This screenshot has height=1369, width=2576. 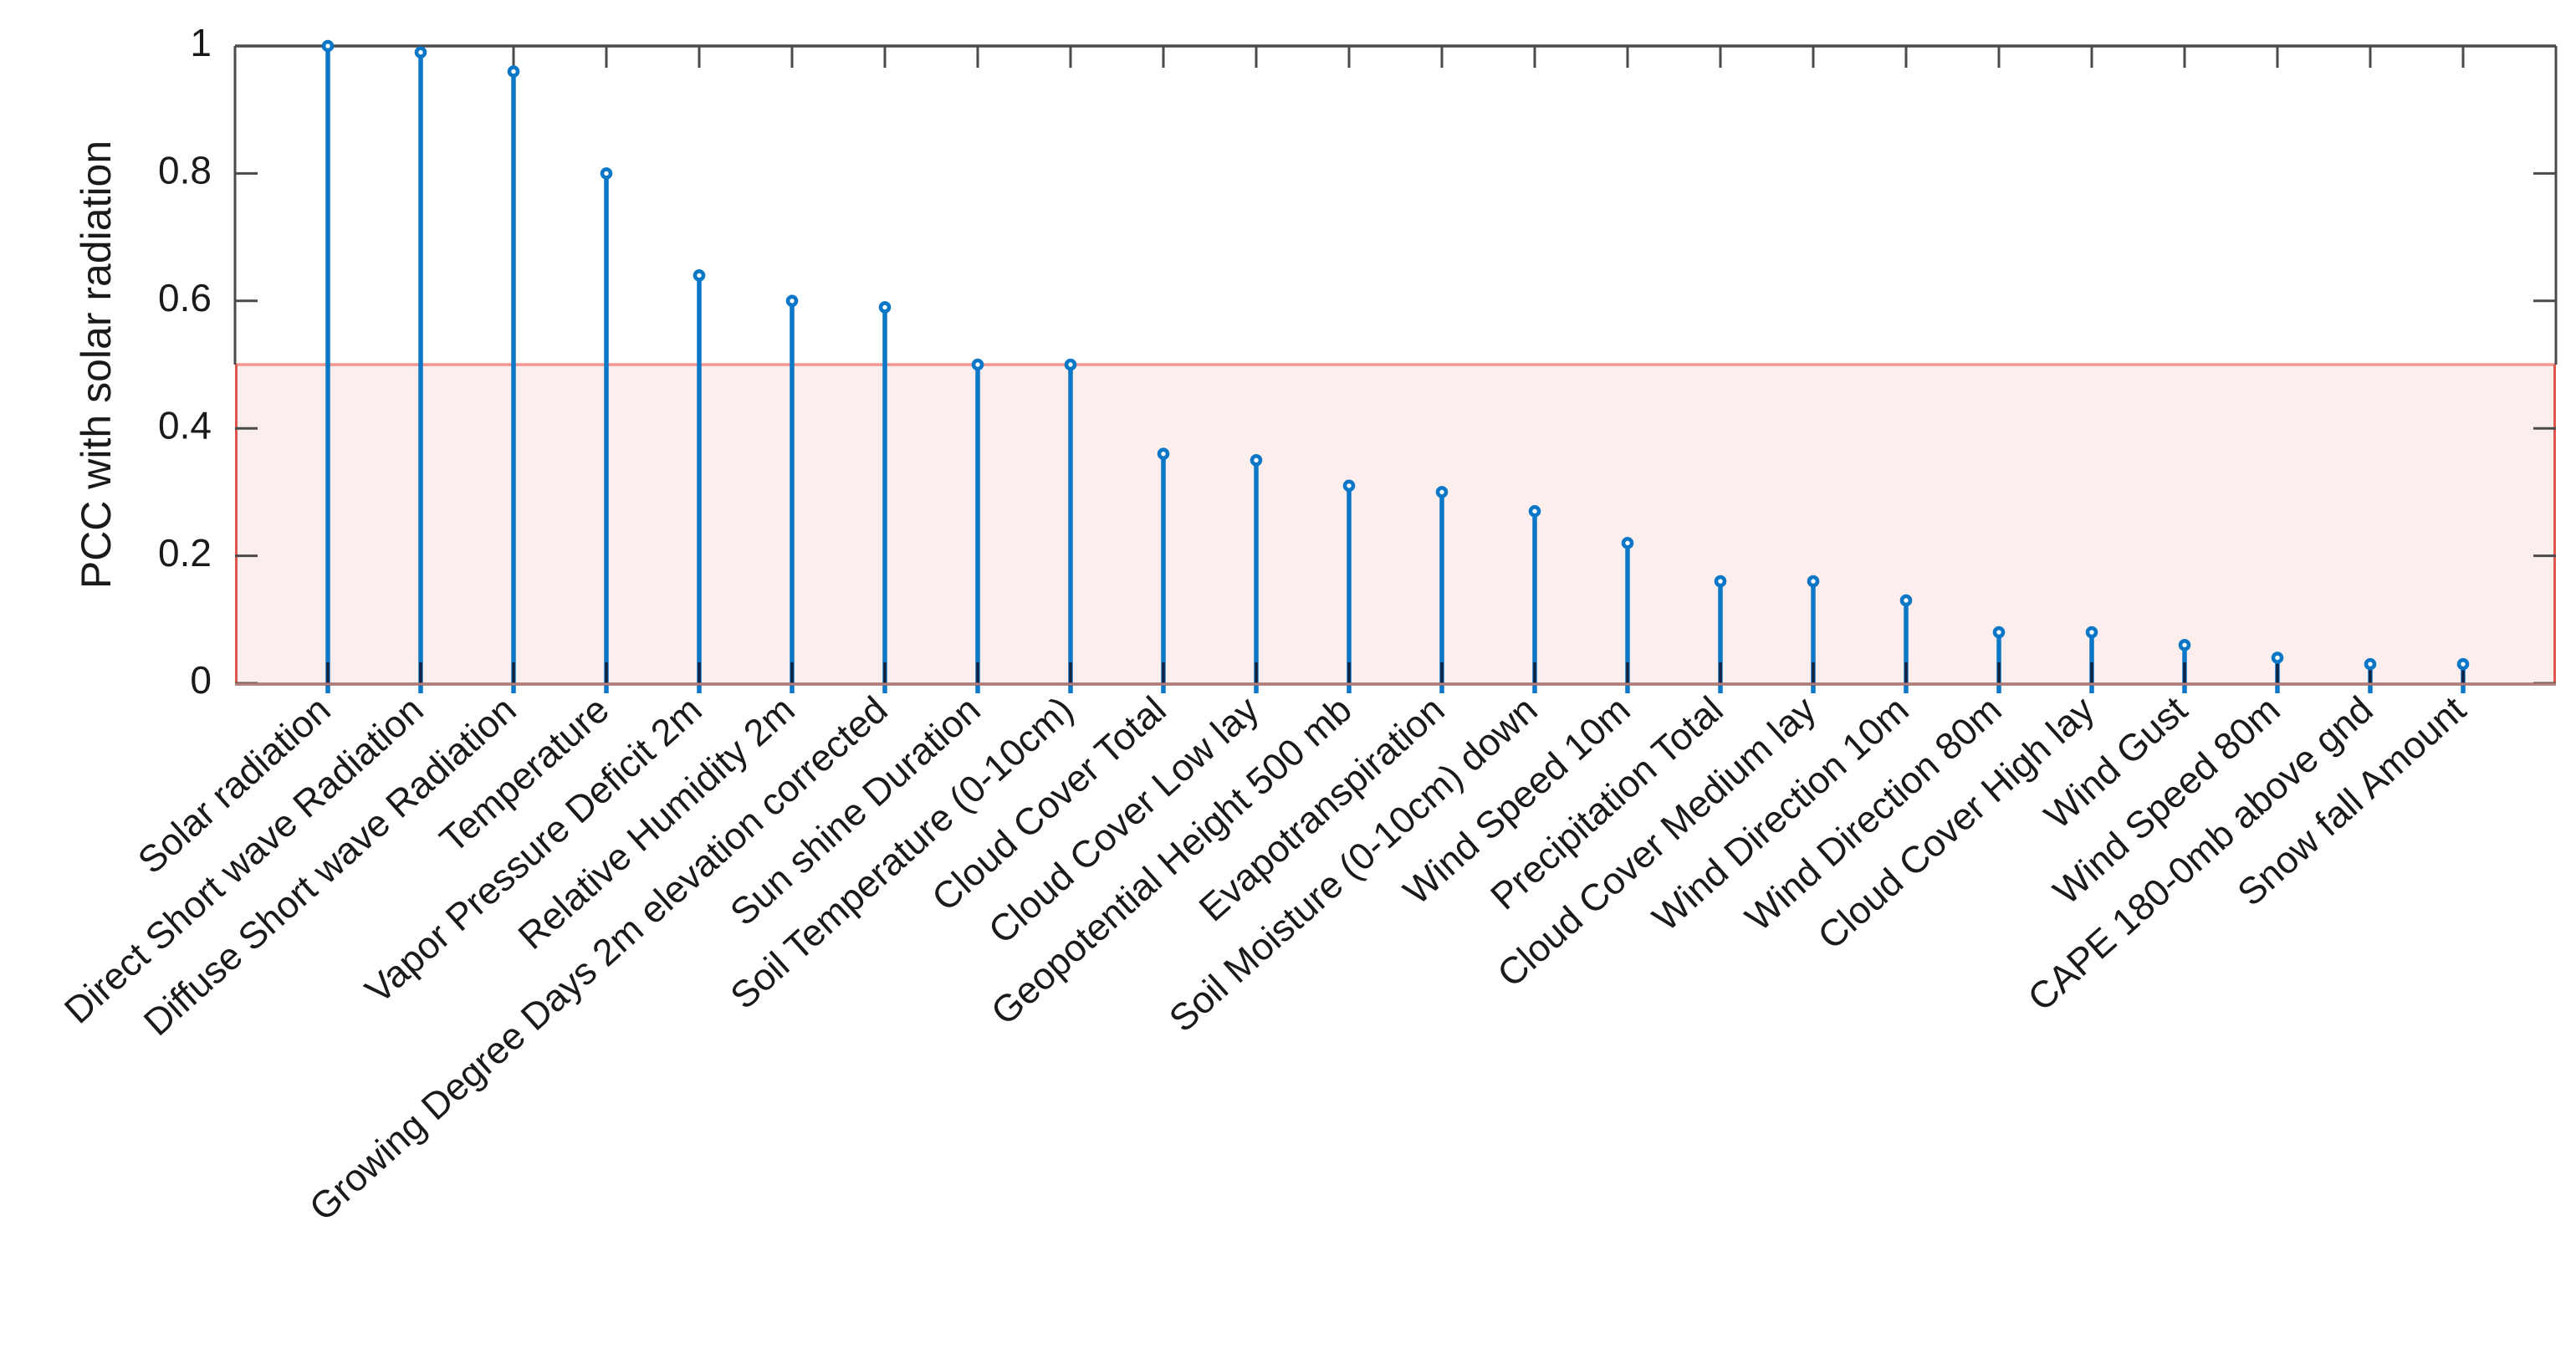 What do you see at coordinates (201, 680) in the screenshot?
I see `y-tick-label: 0` at bounding box center [201, 680].